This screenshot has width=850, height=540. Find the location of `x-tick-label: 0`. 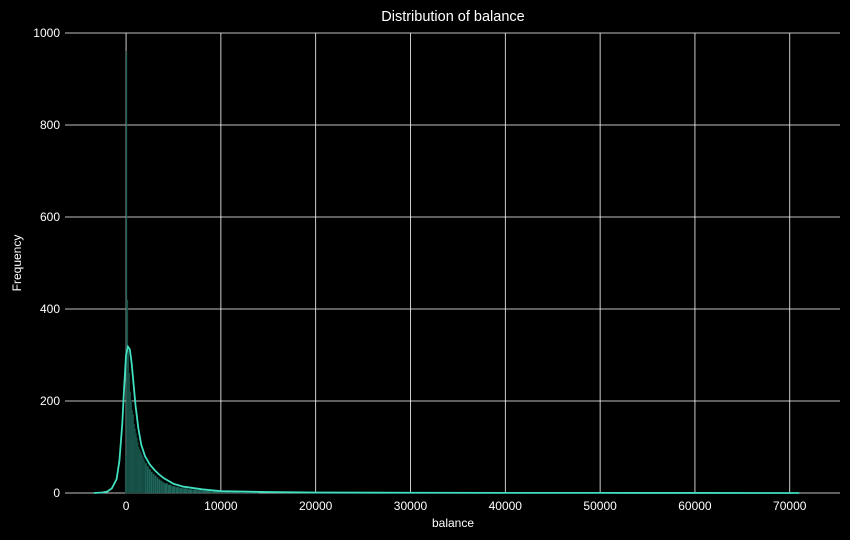

x-tick-label: 0 is located at coordinates (126, 506).